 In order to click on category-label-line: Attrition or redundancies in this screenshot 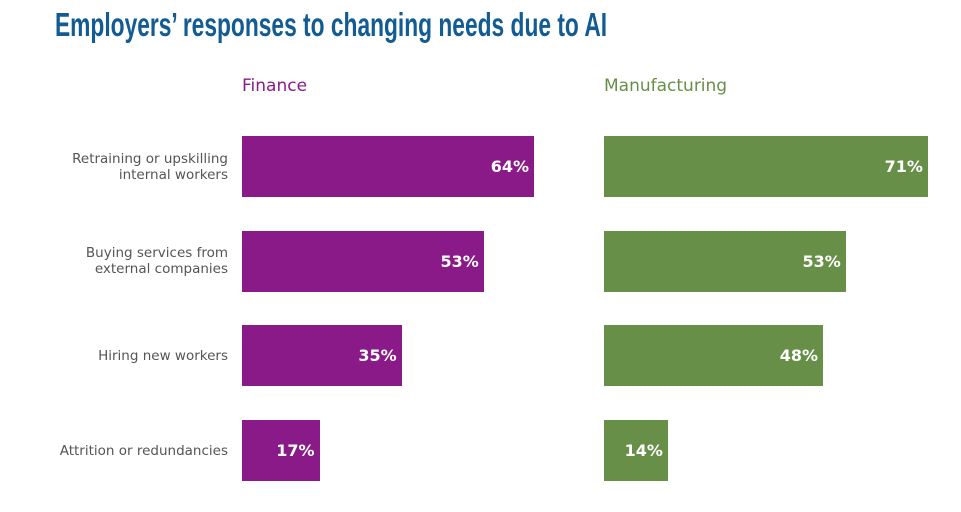, I will do `click(143, 450)`.